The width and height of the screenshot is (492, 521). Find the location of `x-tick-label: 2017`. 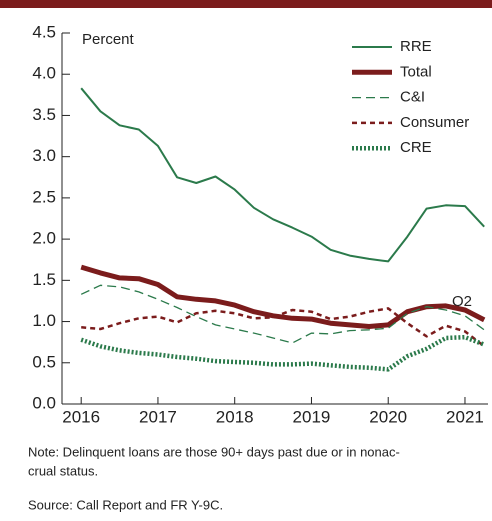

x-tick-label: 2017 is located at coordinates (158, 416).